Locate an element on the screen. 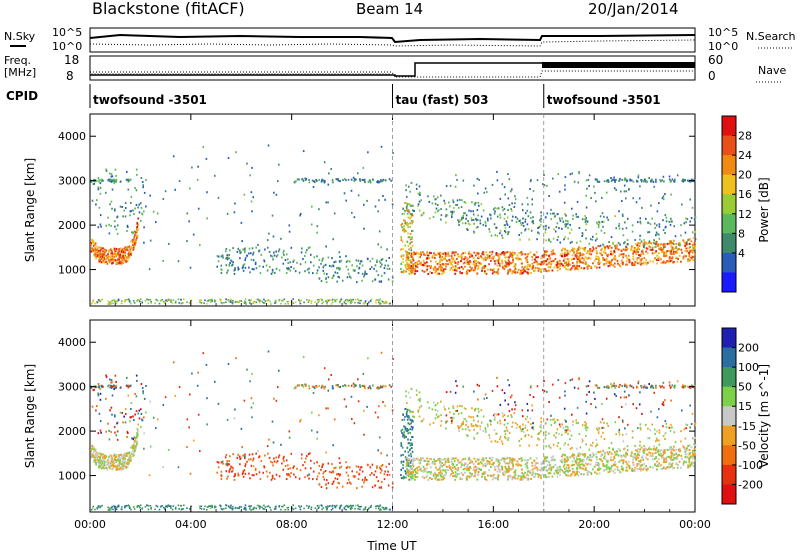 This screenshot has width=800, height=554. noise-panel is located at coordinates (392, 40).